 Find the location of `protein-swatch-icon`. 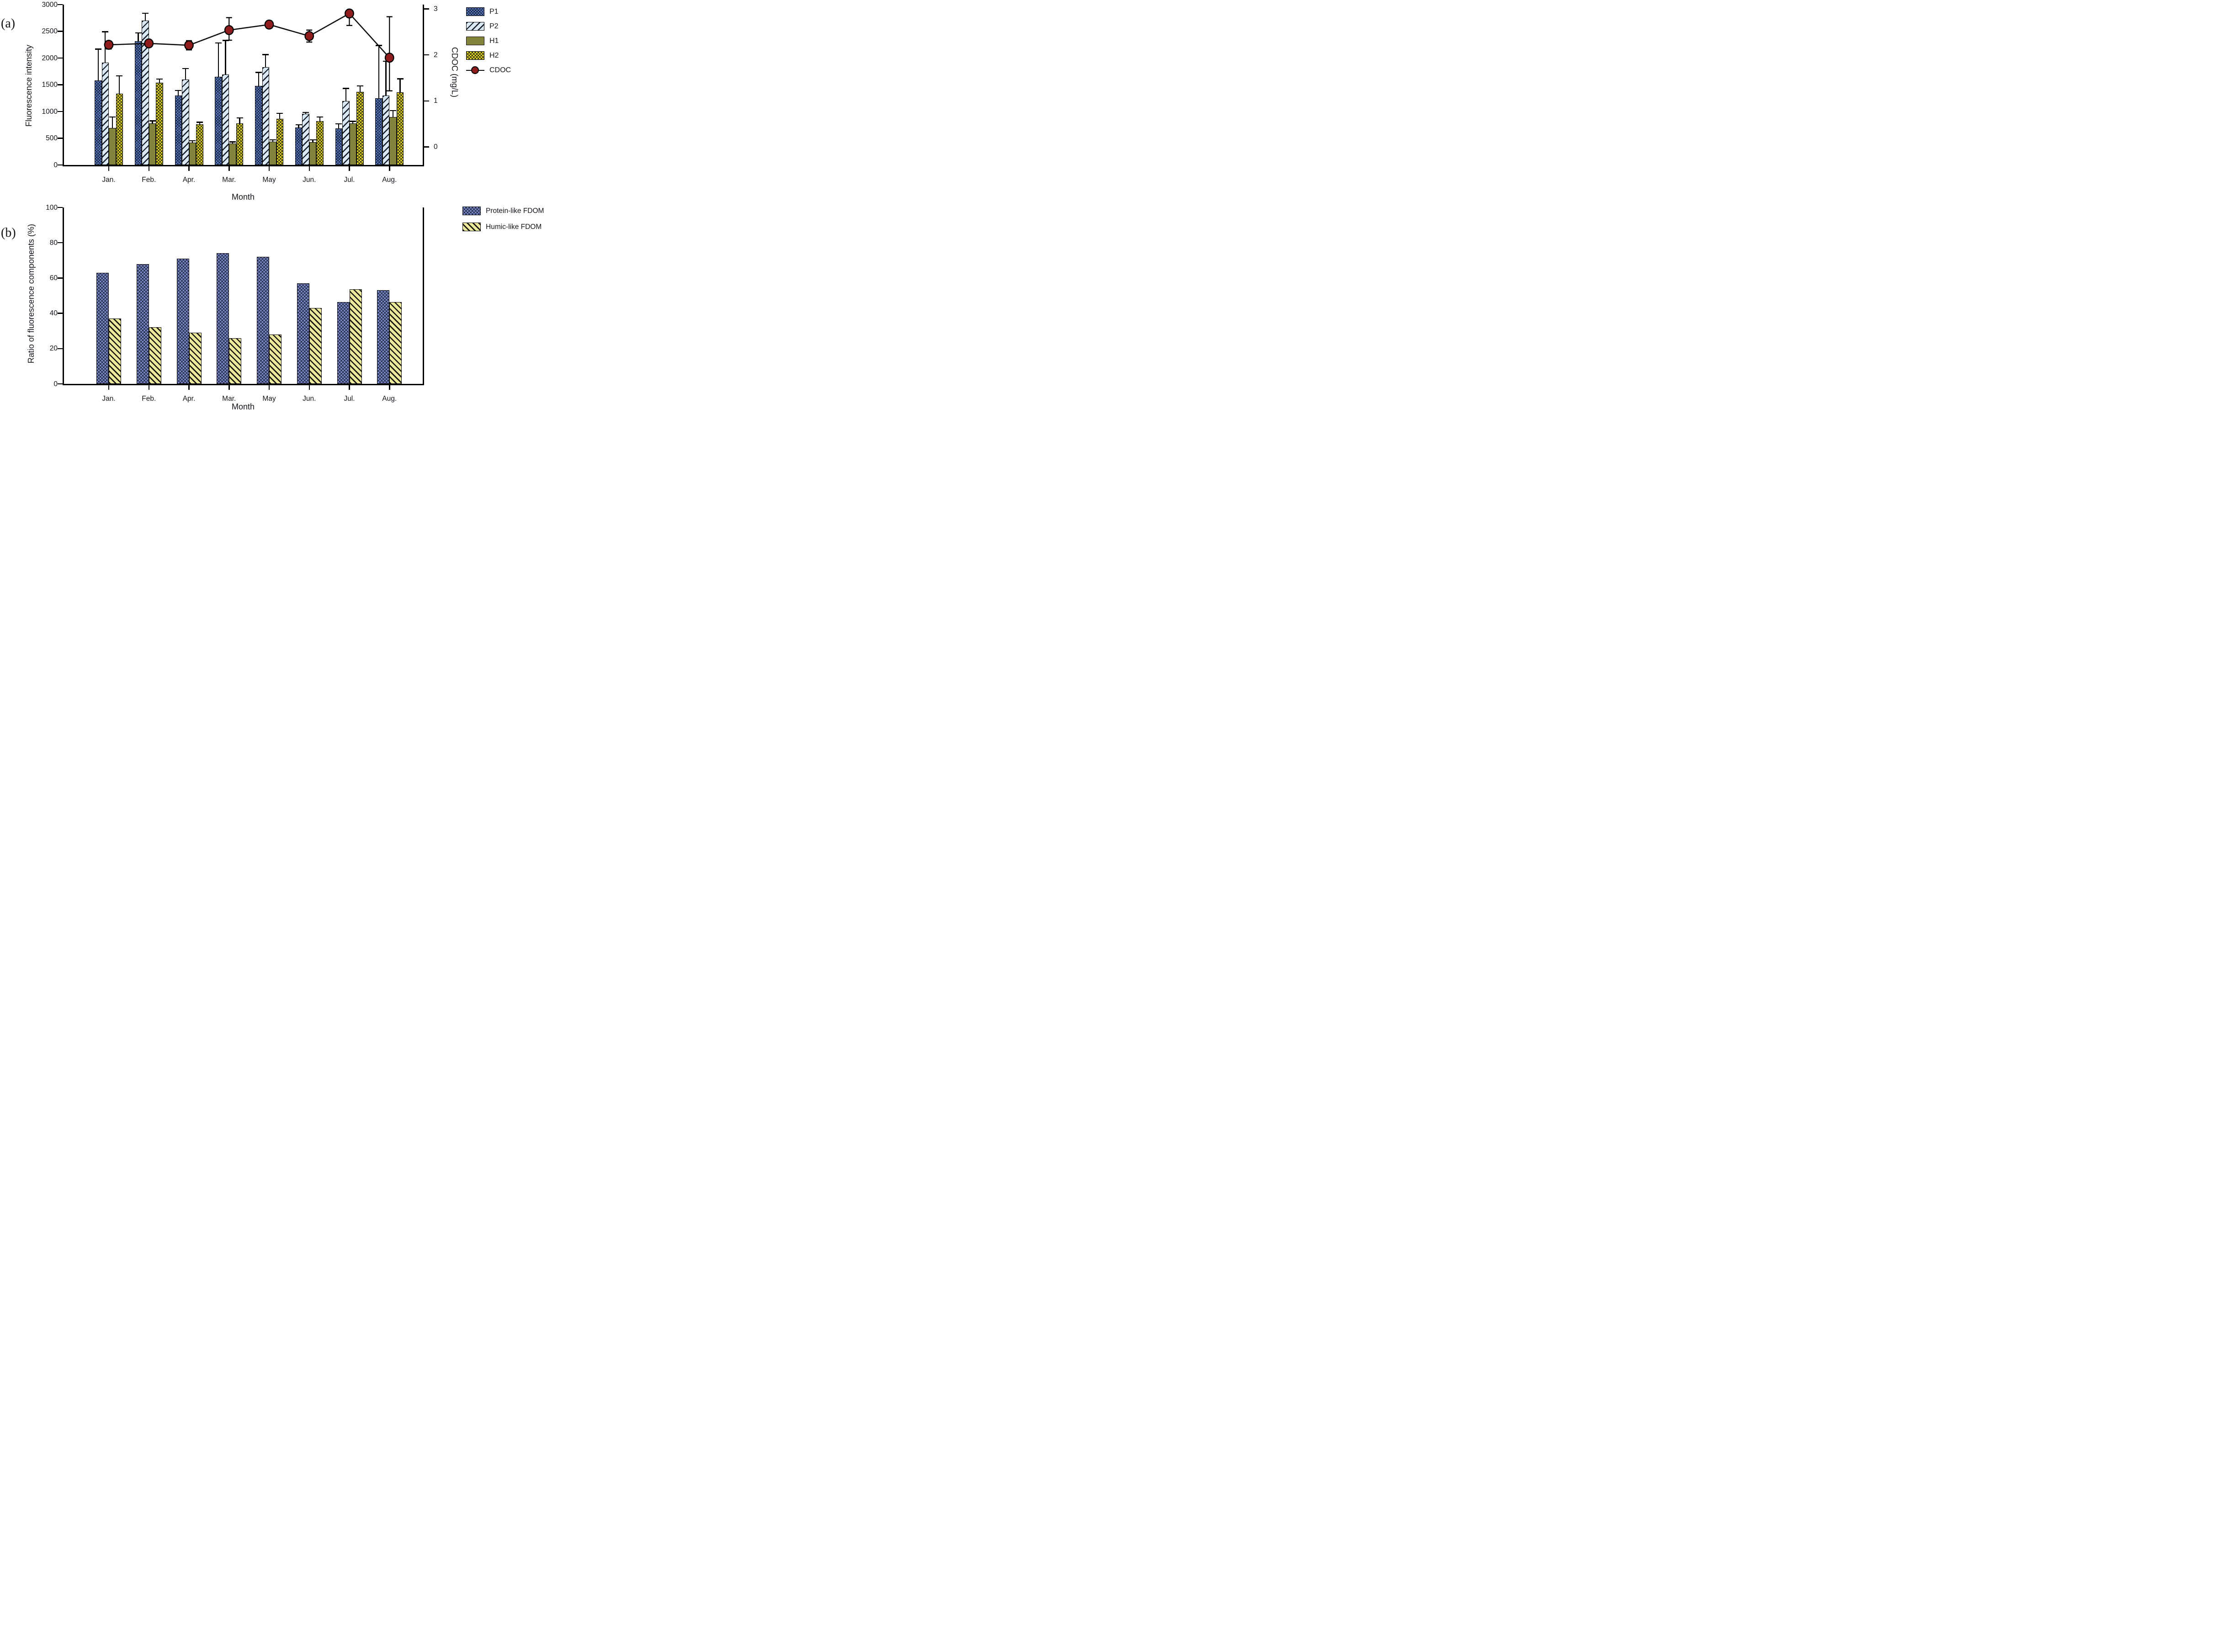

protein-swatch-icon is located at coordinates (471, 211).